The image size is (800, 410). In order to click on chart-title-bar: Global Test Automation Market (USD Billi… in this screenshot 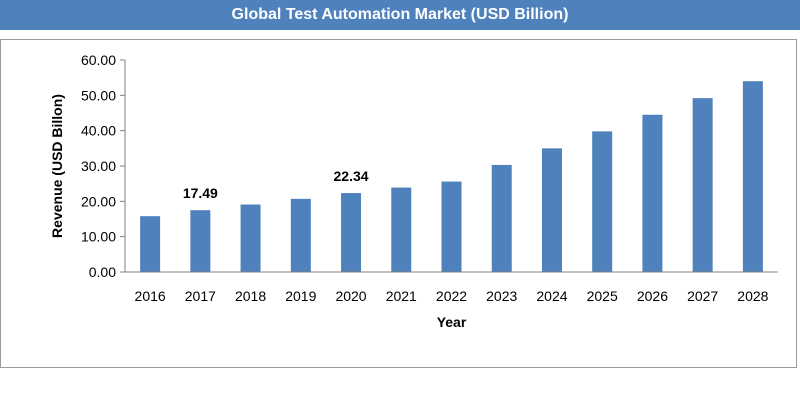, I will do `click(400, 15)`.